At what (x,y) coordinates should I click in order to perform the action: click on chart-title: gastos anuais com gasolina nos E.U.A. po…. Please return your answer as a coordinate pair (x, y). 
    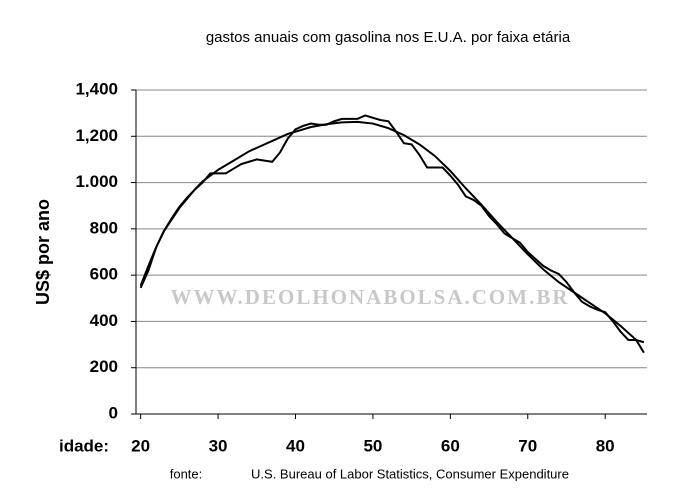
    Looking at the image, I should click on (388, 37).